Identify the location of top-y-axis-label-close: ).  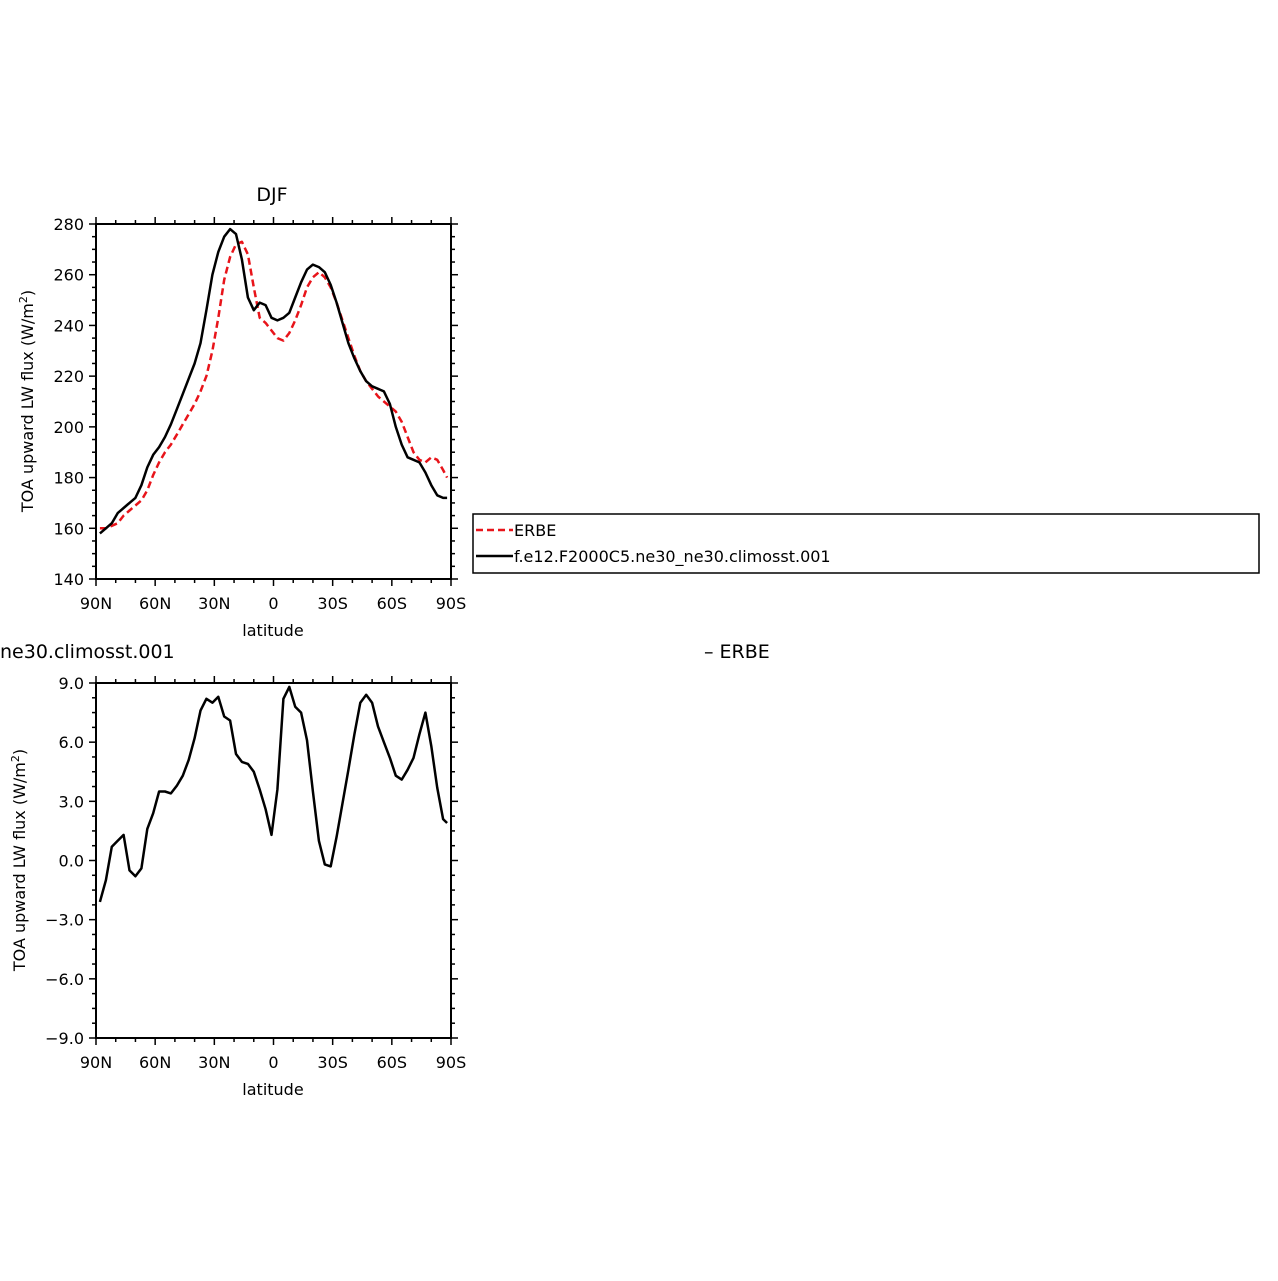
(27, 293).